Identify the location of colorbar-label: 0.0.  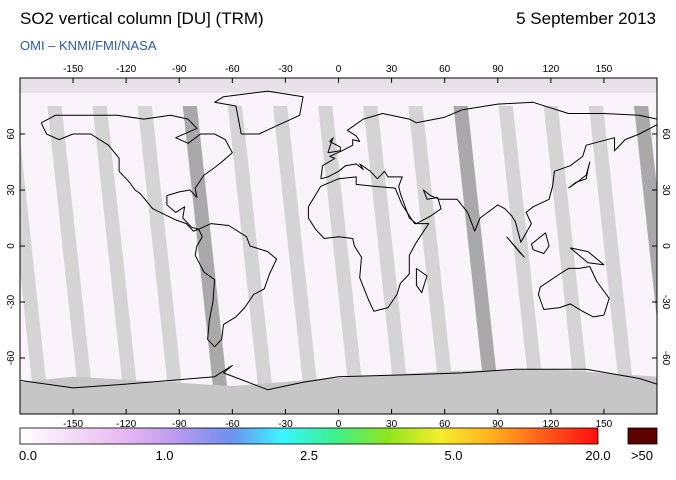
(28, 455).